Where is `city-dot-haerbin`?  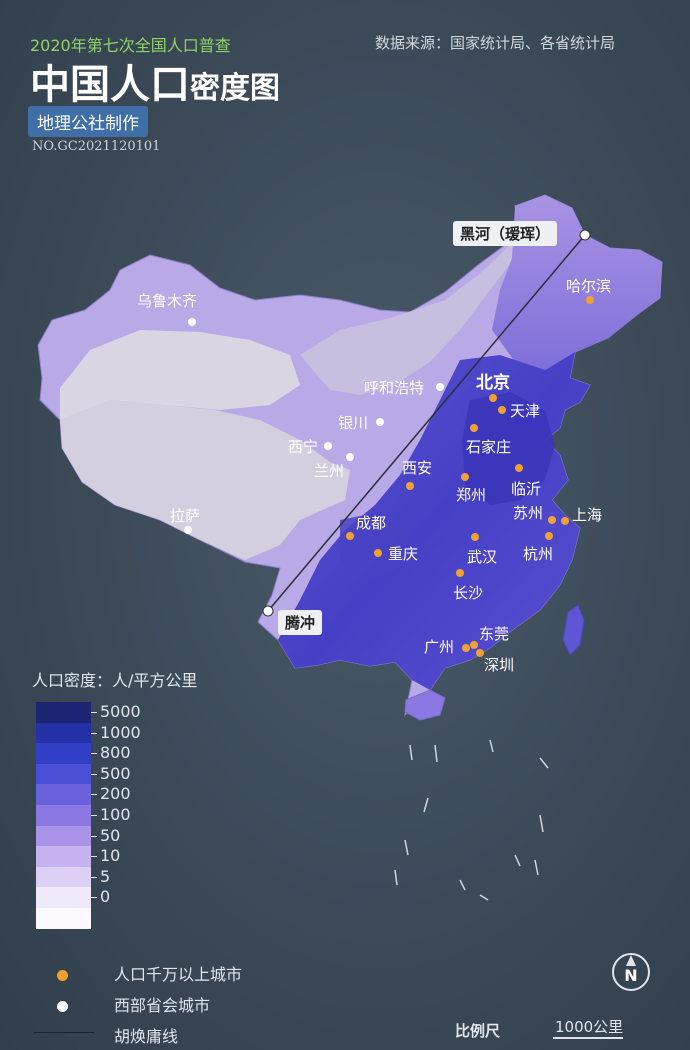
city-dot-haerbin is located at coordinates (590, 300).